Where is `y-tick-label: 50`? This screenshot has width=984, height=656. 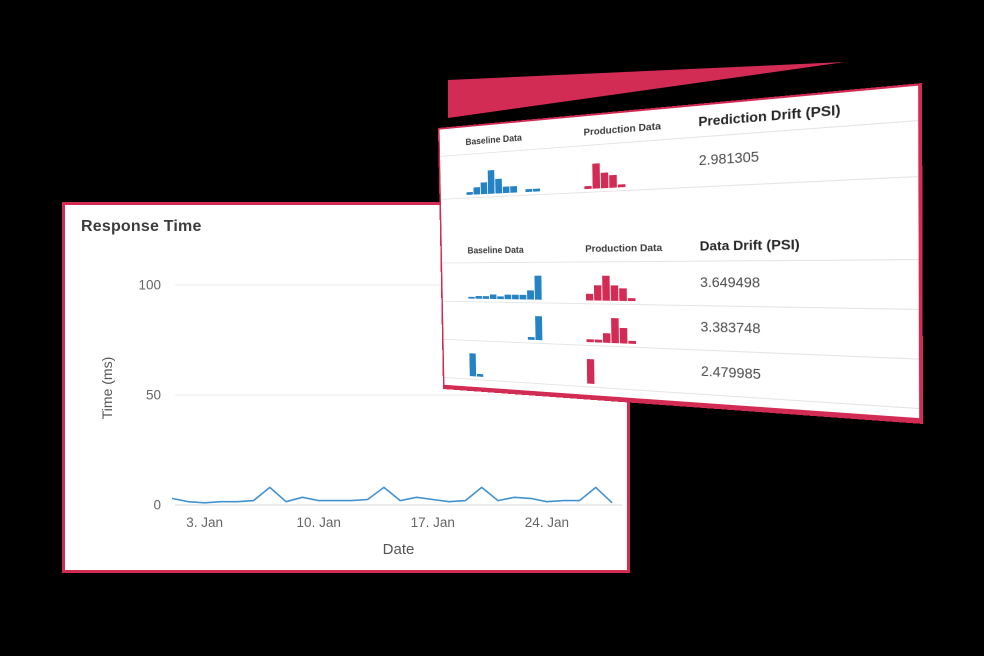 y-tick-label: 50 is located at coordinates (153, 395).